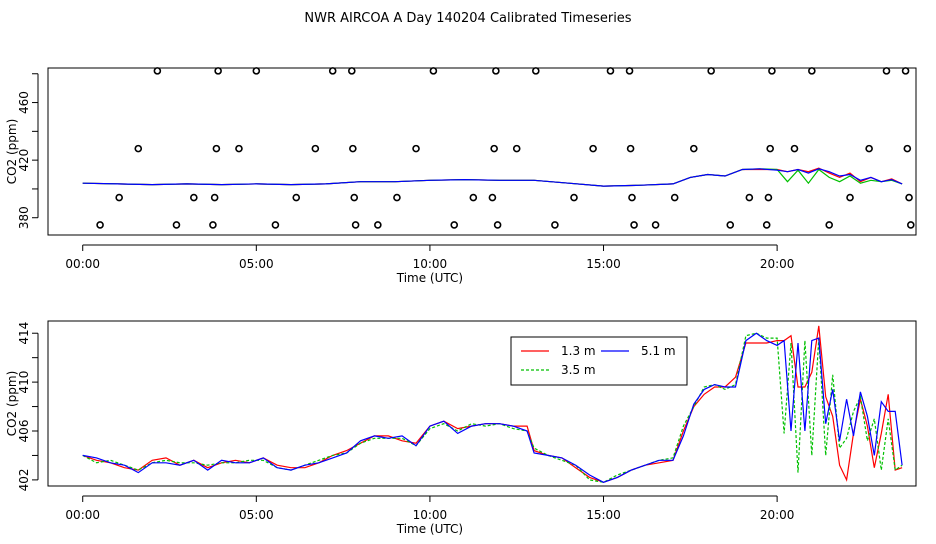 This screenshot has width=936, height=544. What do you see at coordinates (24, 382) in the screenshot?
I see `y-tick-label: 410` at bounding box center [24, 382].